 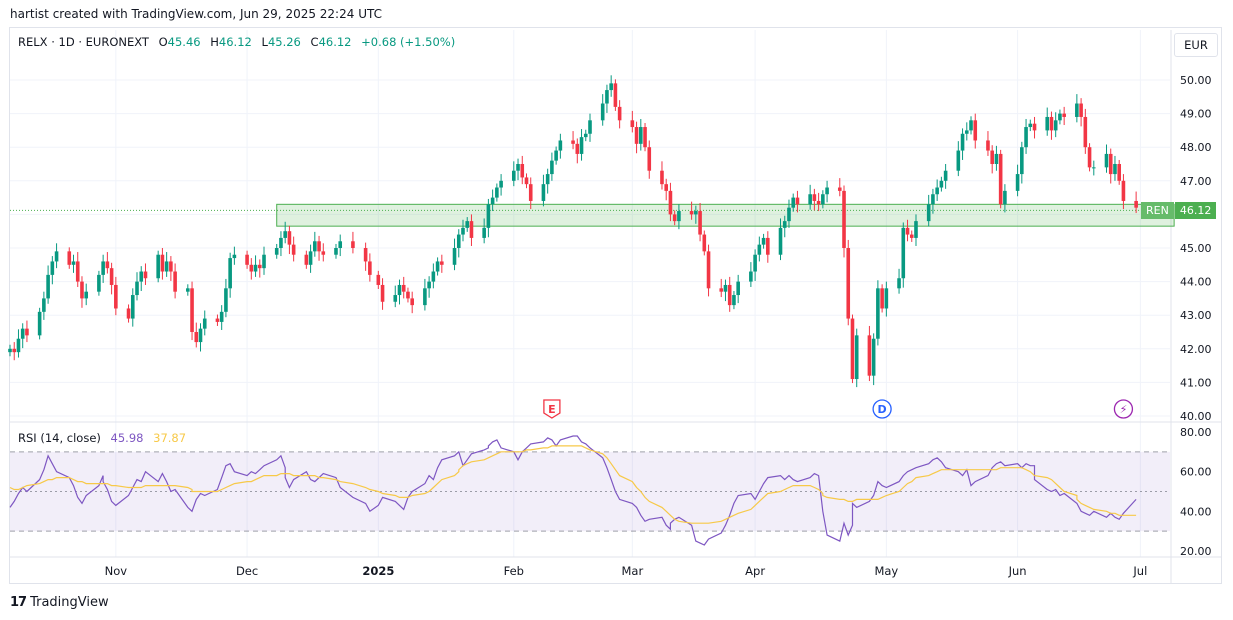 I want to click on time-tick-label: 2025, so click(x=378, y=571).